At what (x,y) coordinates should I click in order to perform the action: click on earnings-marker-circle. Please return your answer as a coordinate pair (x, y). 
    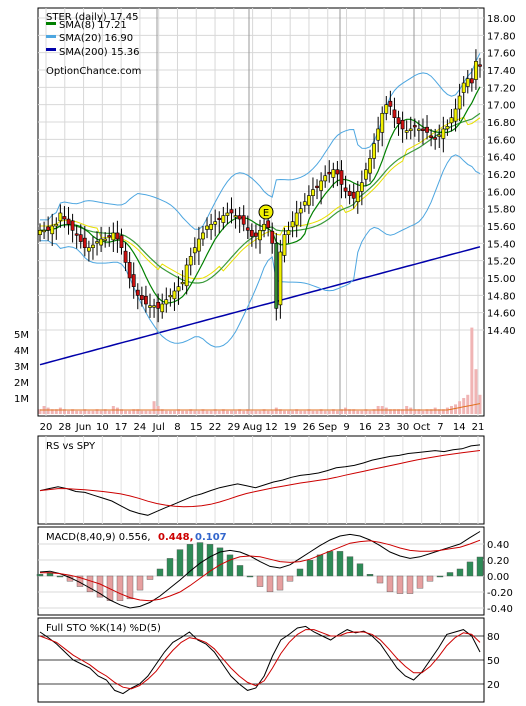
    Looking at the image, I should click on (266, 212).